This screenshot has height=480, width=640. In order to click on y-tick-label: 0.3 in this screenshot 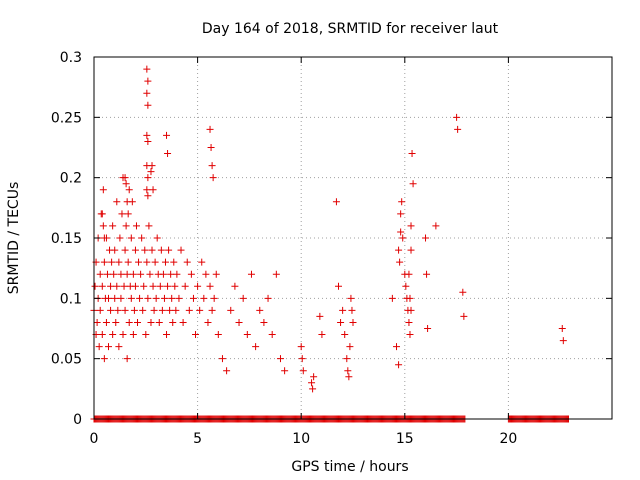, I will do `click(71, 58)`.